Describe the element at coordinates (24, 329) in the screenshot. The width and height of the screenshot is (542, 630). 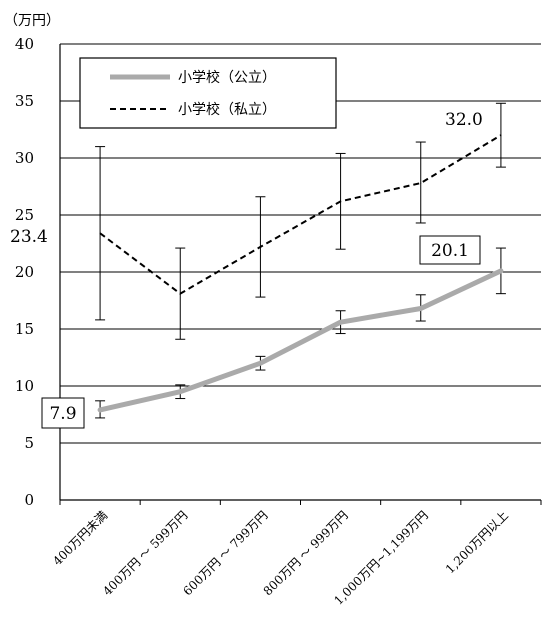
I see `y-tick-label: 15` at that location.